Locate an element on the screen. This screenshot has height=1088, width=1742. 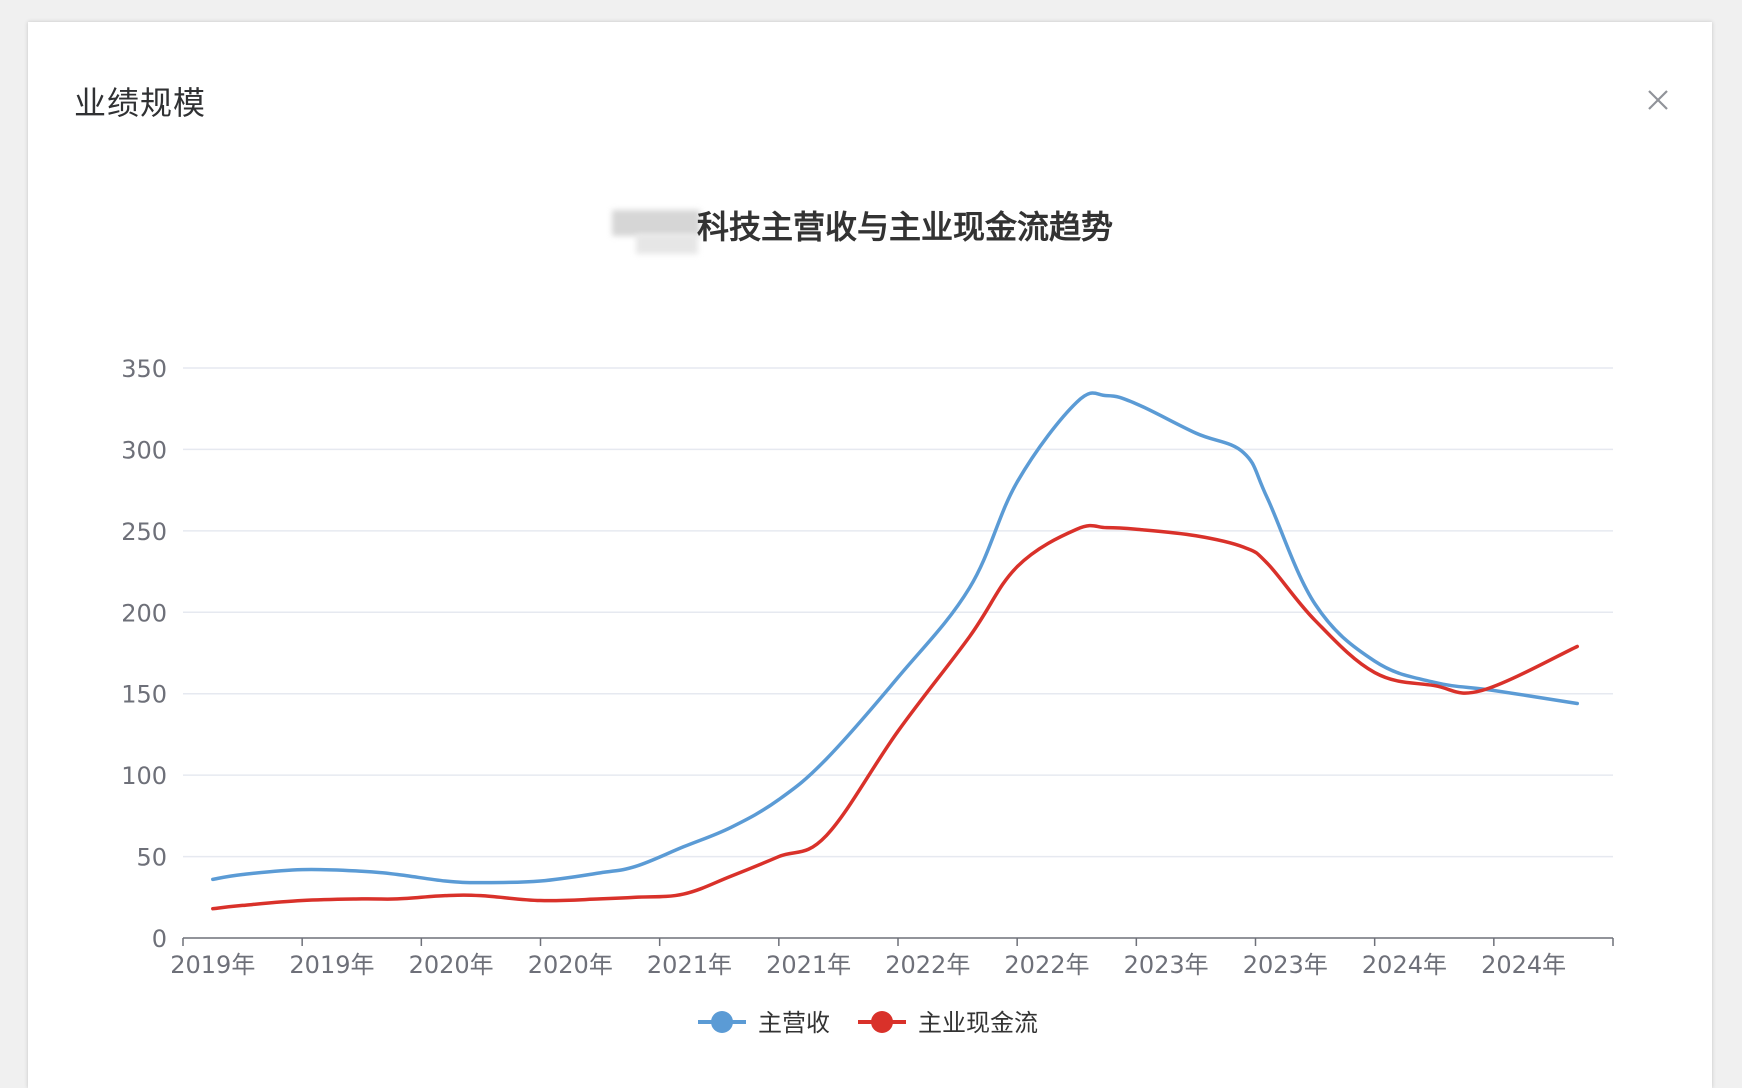
legend: 主营收 主业现金流 is located at coordinates (868, 1023).